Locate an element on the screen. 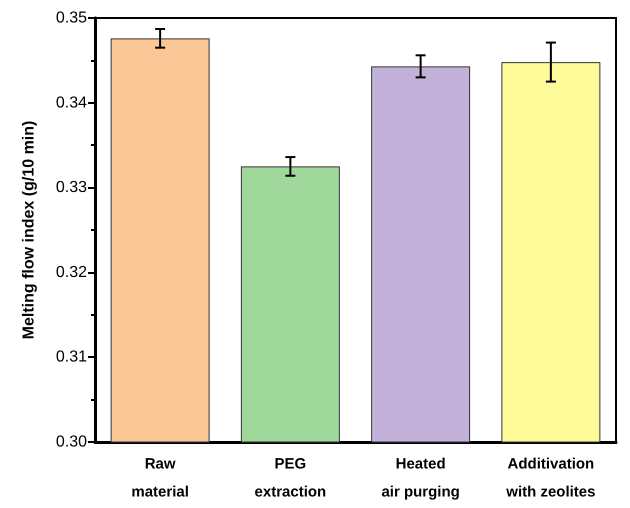 The image size is (630, 508). y-tick-label: 0.30 is located at coordinates (72, 442).